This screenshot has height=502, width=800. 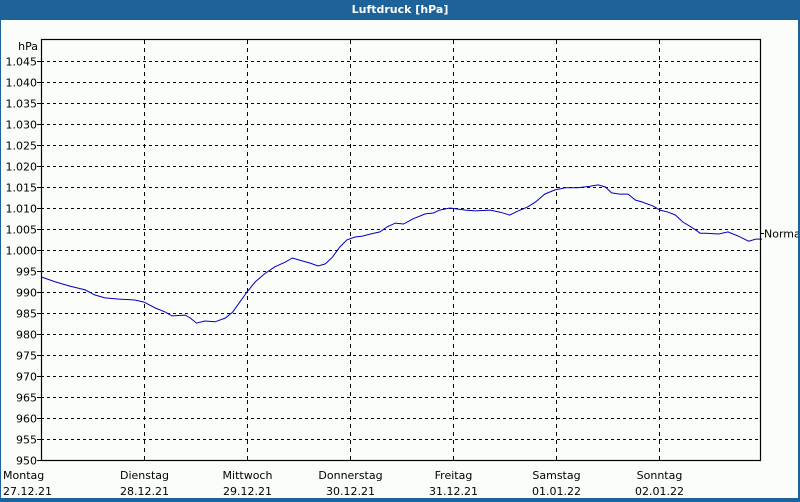 What do you see at coordinates (350, 491) in the screenshot?
I see `x-tick-date-label: 30.12.21` at bounding box center [350, 491].